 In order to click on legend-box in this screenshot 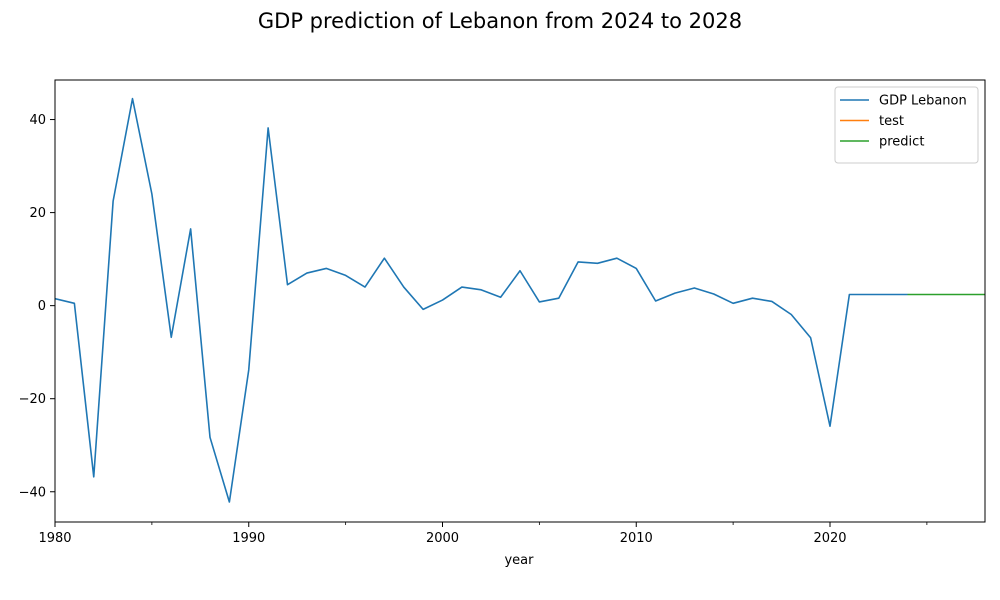, I will do `click(906, 125)`.